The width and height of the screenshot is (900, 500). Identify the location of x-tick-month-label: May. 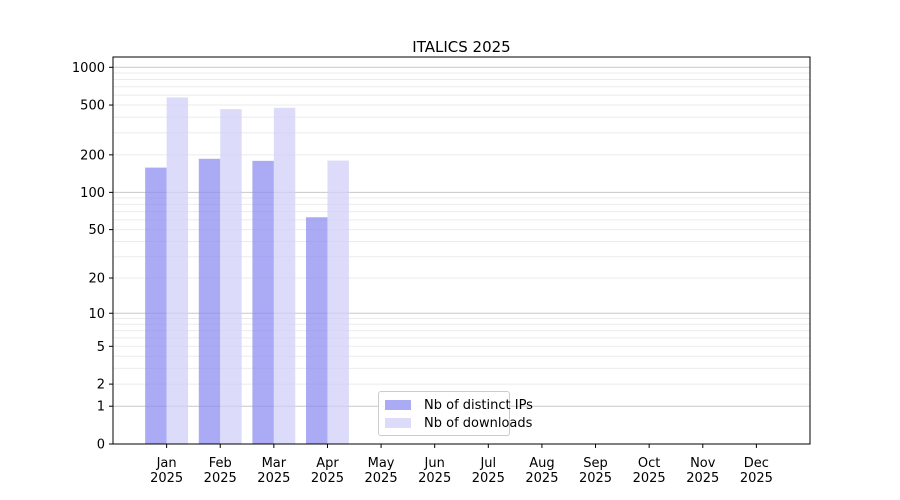
(381, 463).